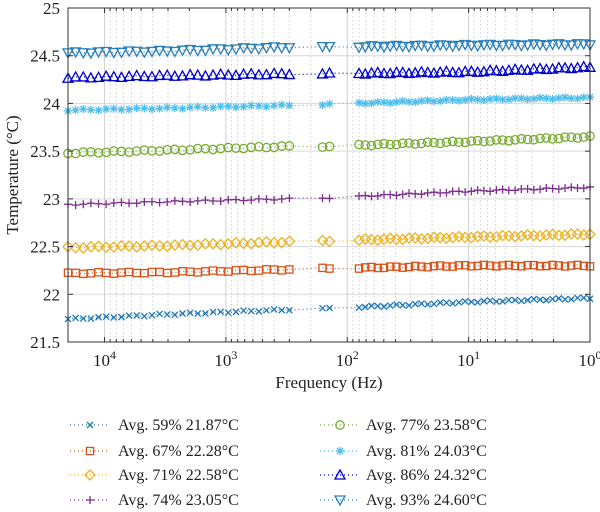 The image size is (600, 512). Describe the element at coordinates (90, 475) in the screenshot. I see `legend-marker` at that location.